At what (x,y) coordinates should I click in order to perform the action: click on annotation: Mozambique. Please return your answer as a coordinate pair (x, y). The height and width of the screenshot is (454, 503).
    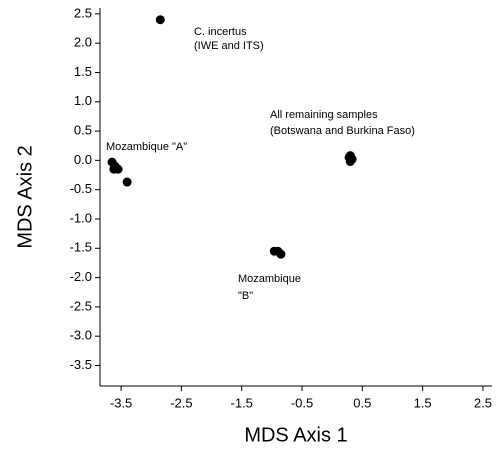
    Looking at the image, I should click on (269, 279).